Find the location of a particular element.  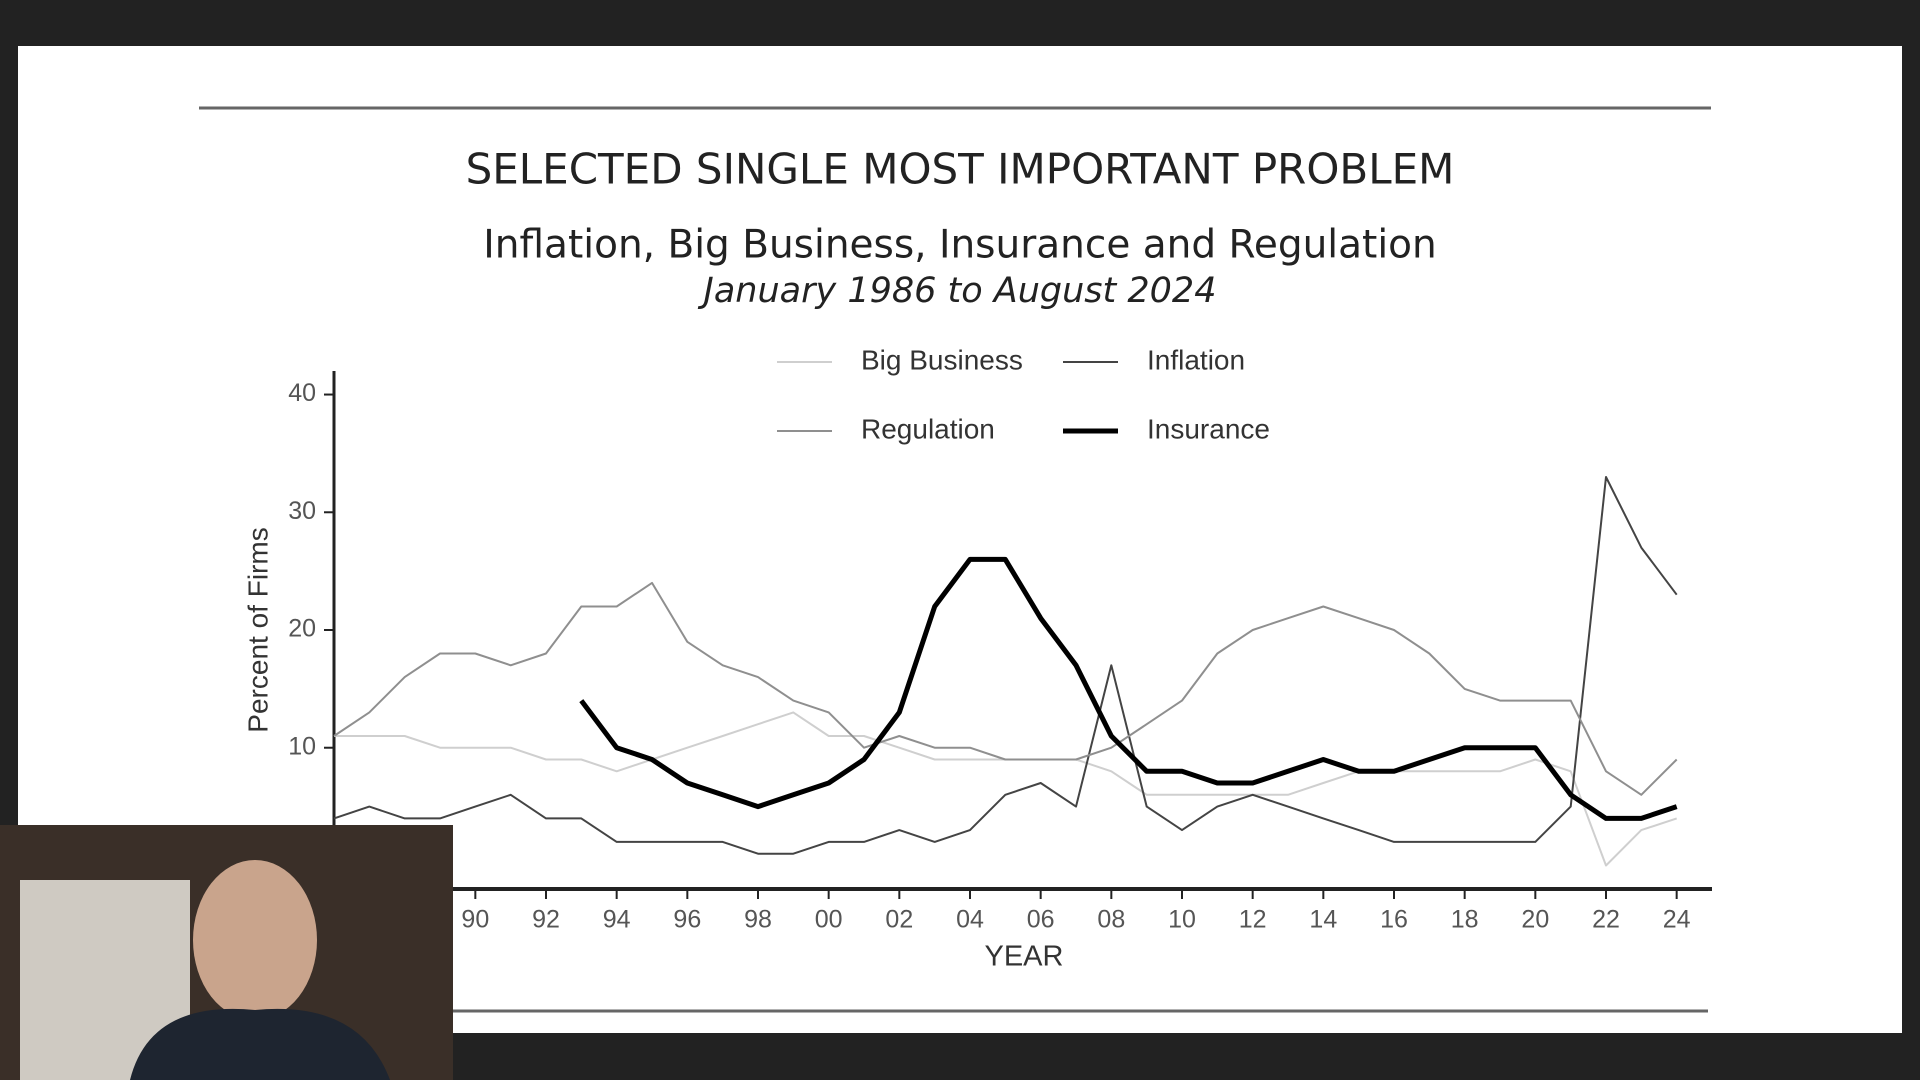

x-tick-label: 04 is located at coordinates (970, 920).